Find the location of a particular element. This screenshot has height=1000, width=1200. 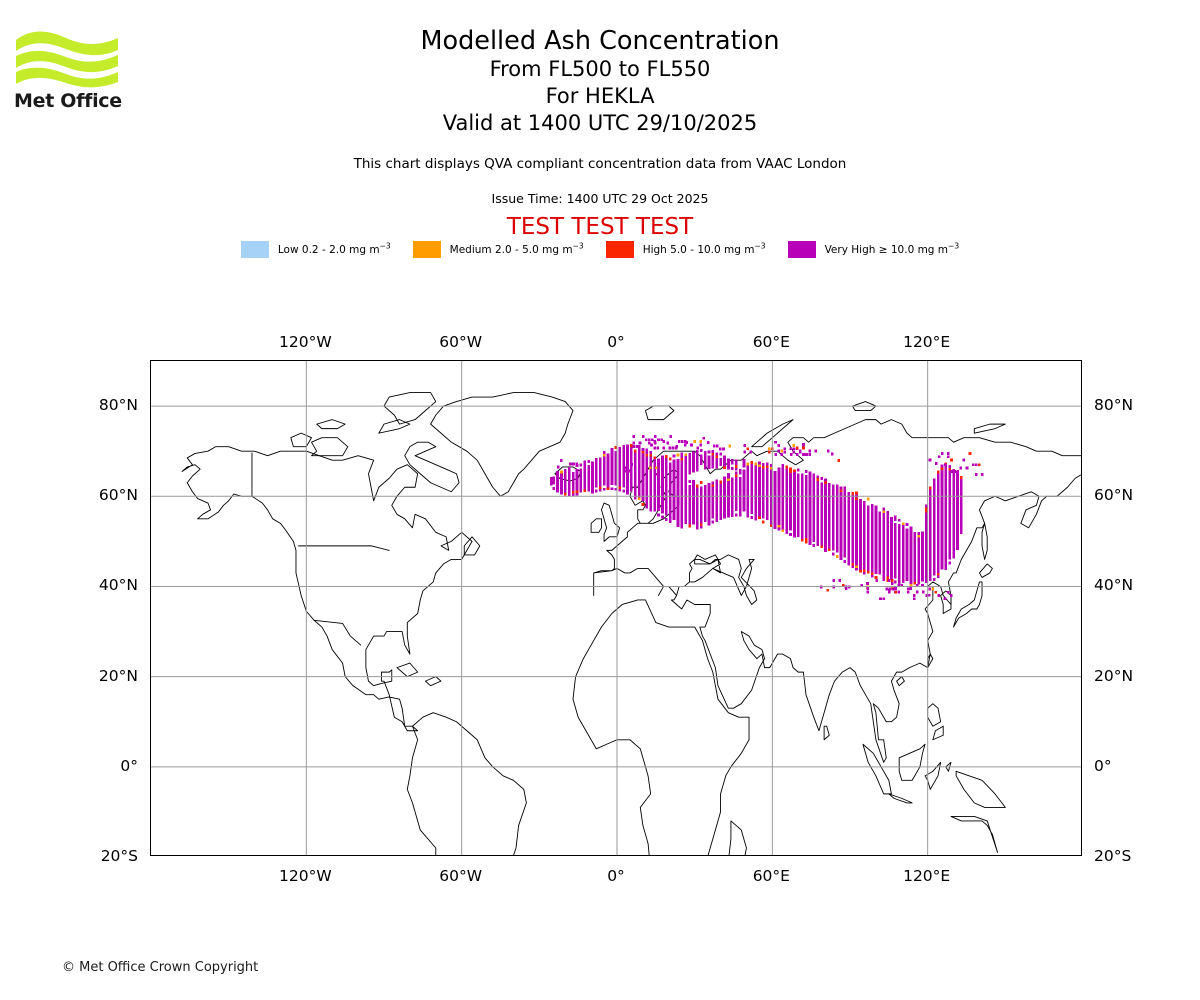

lat-label-right-80n: 80°N is located at coordinates (1114, 405).